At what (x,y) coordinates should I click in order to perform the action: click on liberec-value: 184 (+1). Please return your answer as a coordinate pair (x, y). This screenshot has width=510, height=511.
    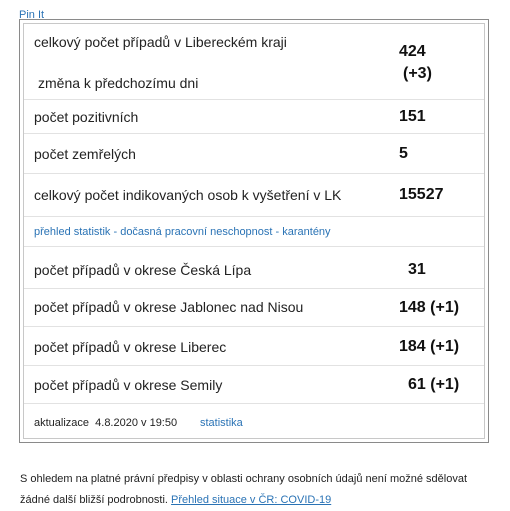
    Looking at the image, I should click on (429, 346).